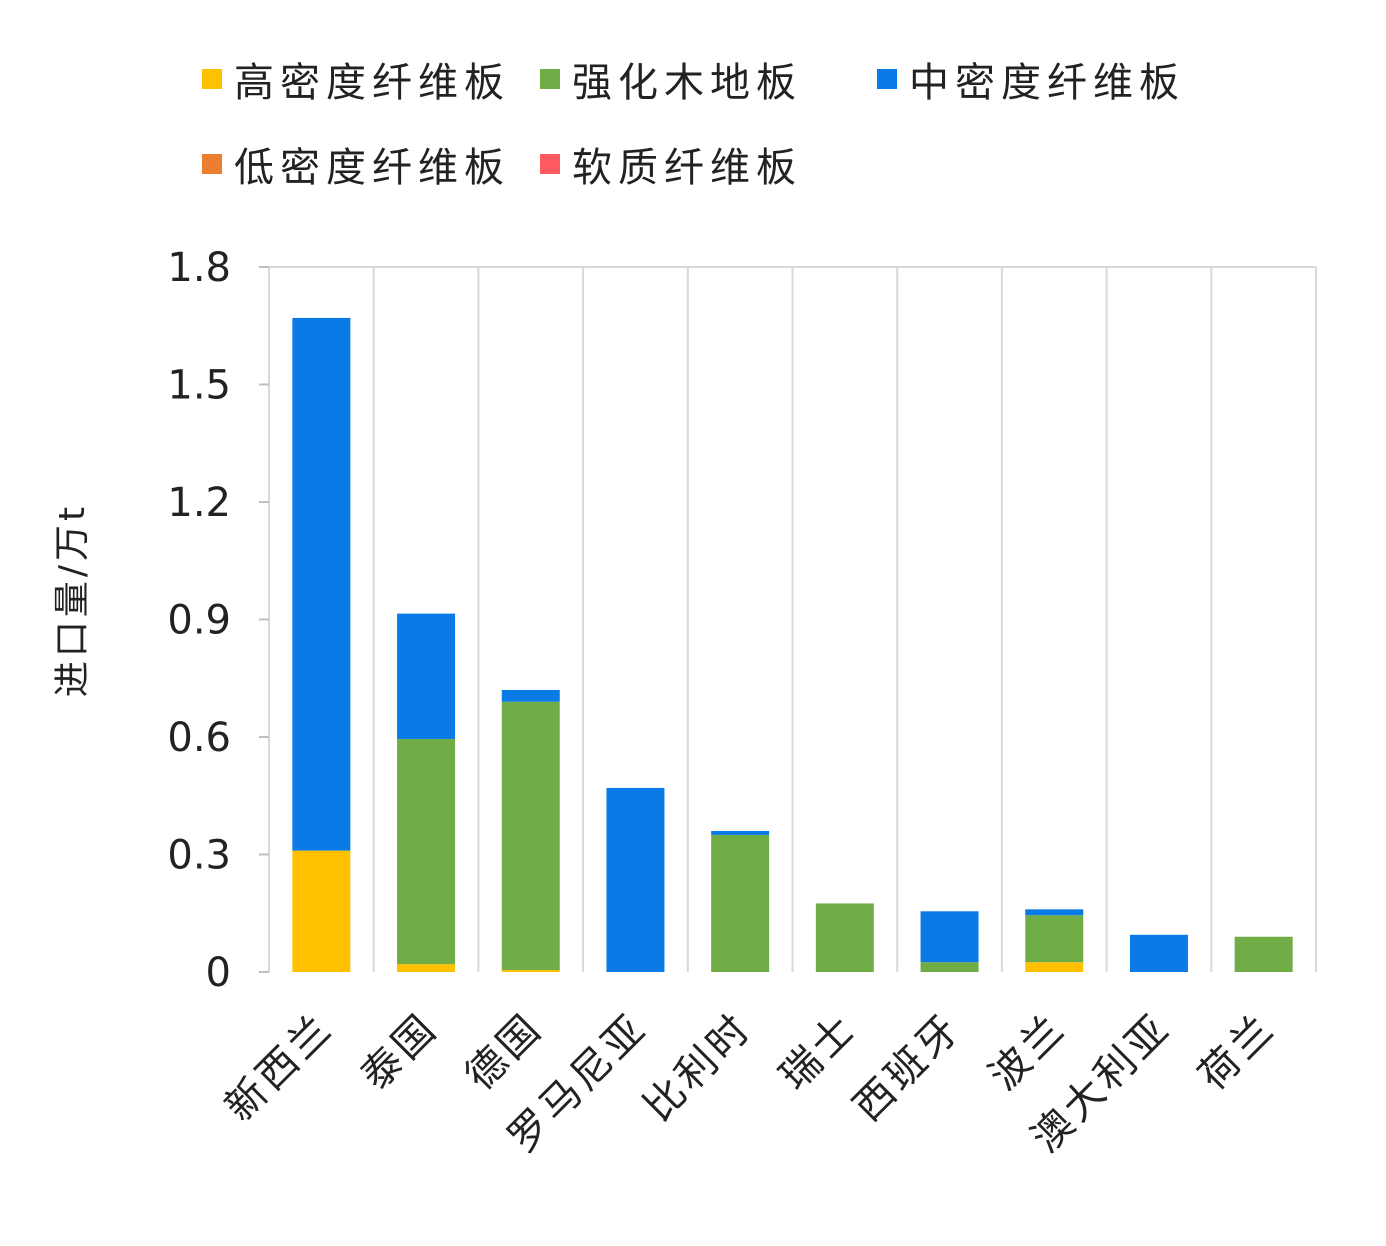 This screenshot has height=1246, width=1386. Describe the element at coordinates (399, 1052) in the screenshot. I see `x-tick-label: 泰国` at that location.